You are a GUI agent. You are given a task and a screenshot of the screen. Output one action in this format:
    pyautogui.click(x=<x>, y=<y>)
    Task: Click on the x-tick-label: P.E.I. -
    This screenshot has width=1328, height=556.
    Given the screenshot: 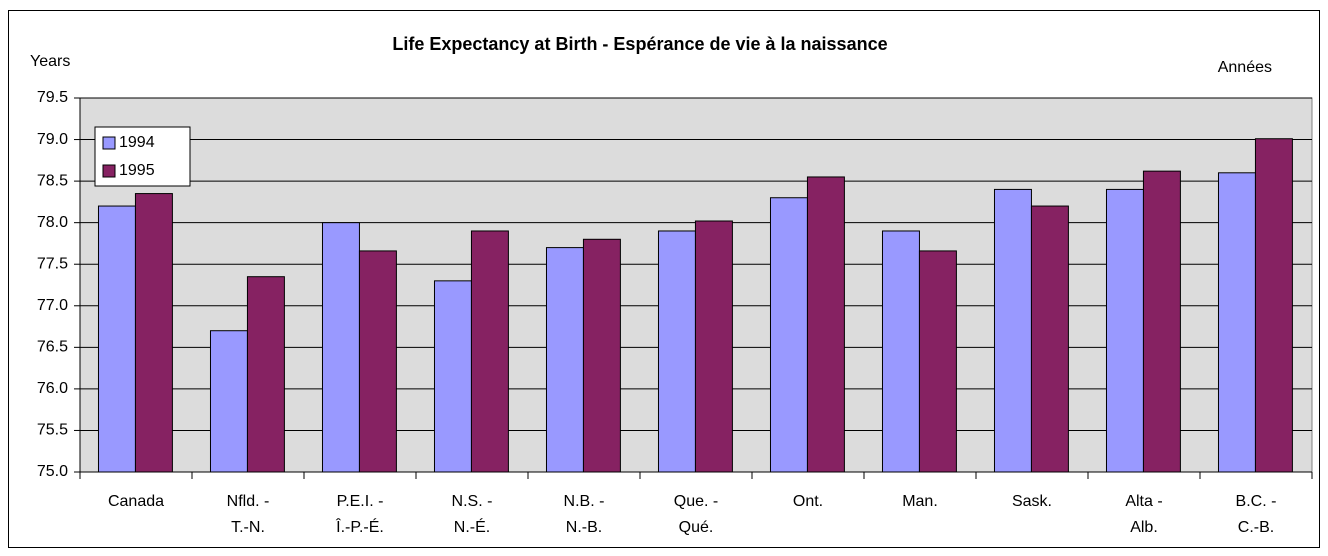 What is the action you would take?
    pyautogui.click(x=360, y=501)
    